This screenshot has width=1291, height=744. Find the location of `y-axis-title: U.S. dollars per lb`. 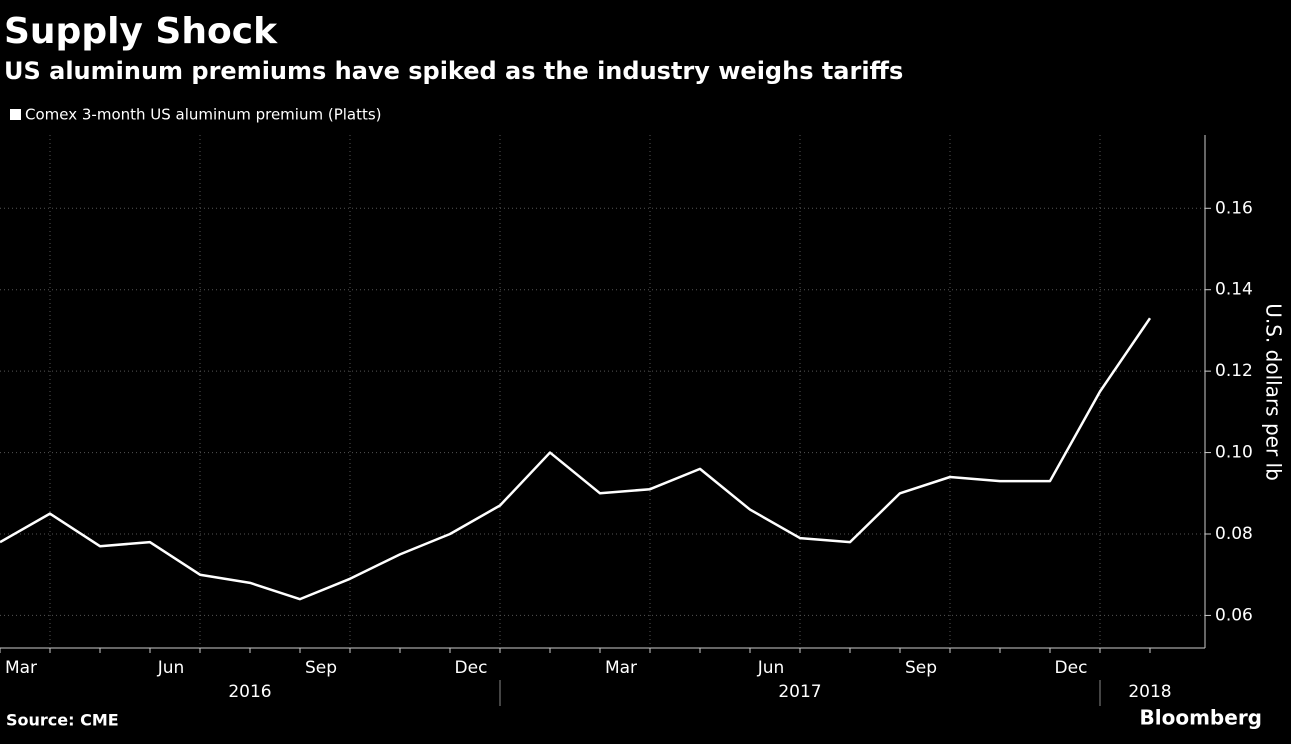

y-axis-title: U.S. dollars per lb is located at coordinates (1274, 392).